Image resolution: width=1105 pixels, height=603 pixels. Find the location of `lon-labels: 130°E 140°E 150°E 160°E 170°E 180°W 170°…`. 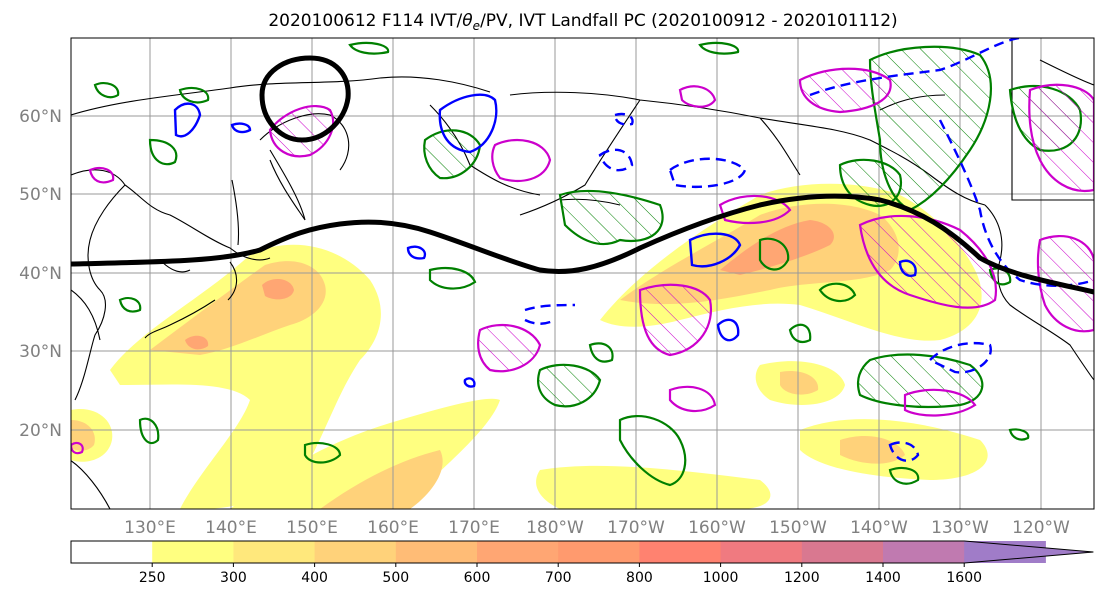

lon-labels: 130°E 140°E 150°E 160°E 170°E 180°W 170°… is located at coordinates (597, 528).